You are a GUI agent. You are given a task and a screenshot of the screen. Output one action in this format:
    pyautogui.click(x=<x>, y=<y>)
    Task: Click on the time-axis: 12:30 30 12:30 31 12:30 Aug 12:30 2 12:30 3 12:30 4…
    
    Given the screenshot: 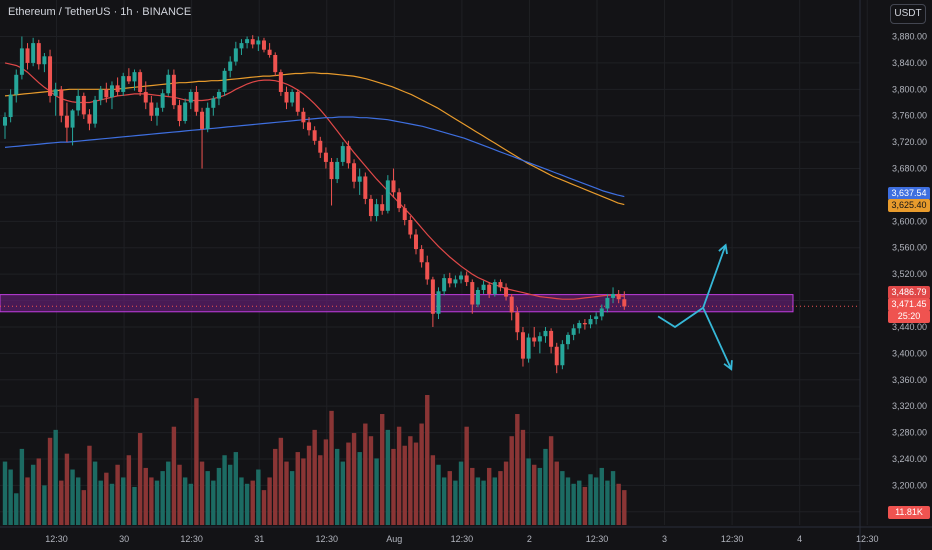 What is the action you would take?
    pyautogui.click(x=488, y=539)
    